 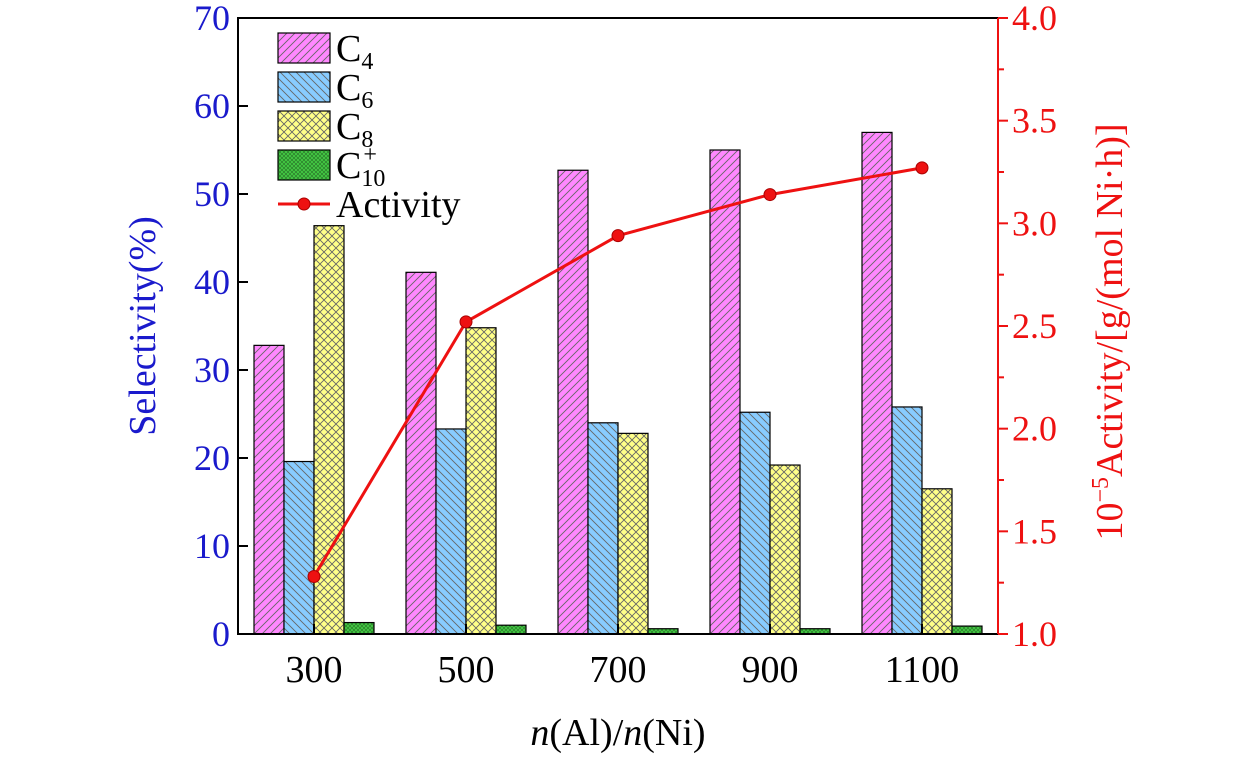 I want to click on x-axis-title: n(Al)/n(Ni), so click(x=617, y=733).